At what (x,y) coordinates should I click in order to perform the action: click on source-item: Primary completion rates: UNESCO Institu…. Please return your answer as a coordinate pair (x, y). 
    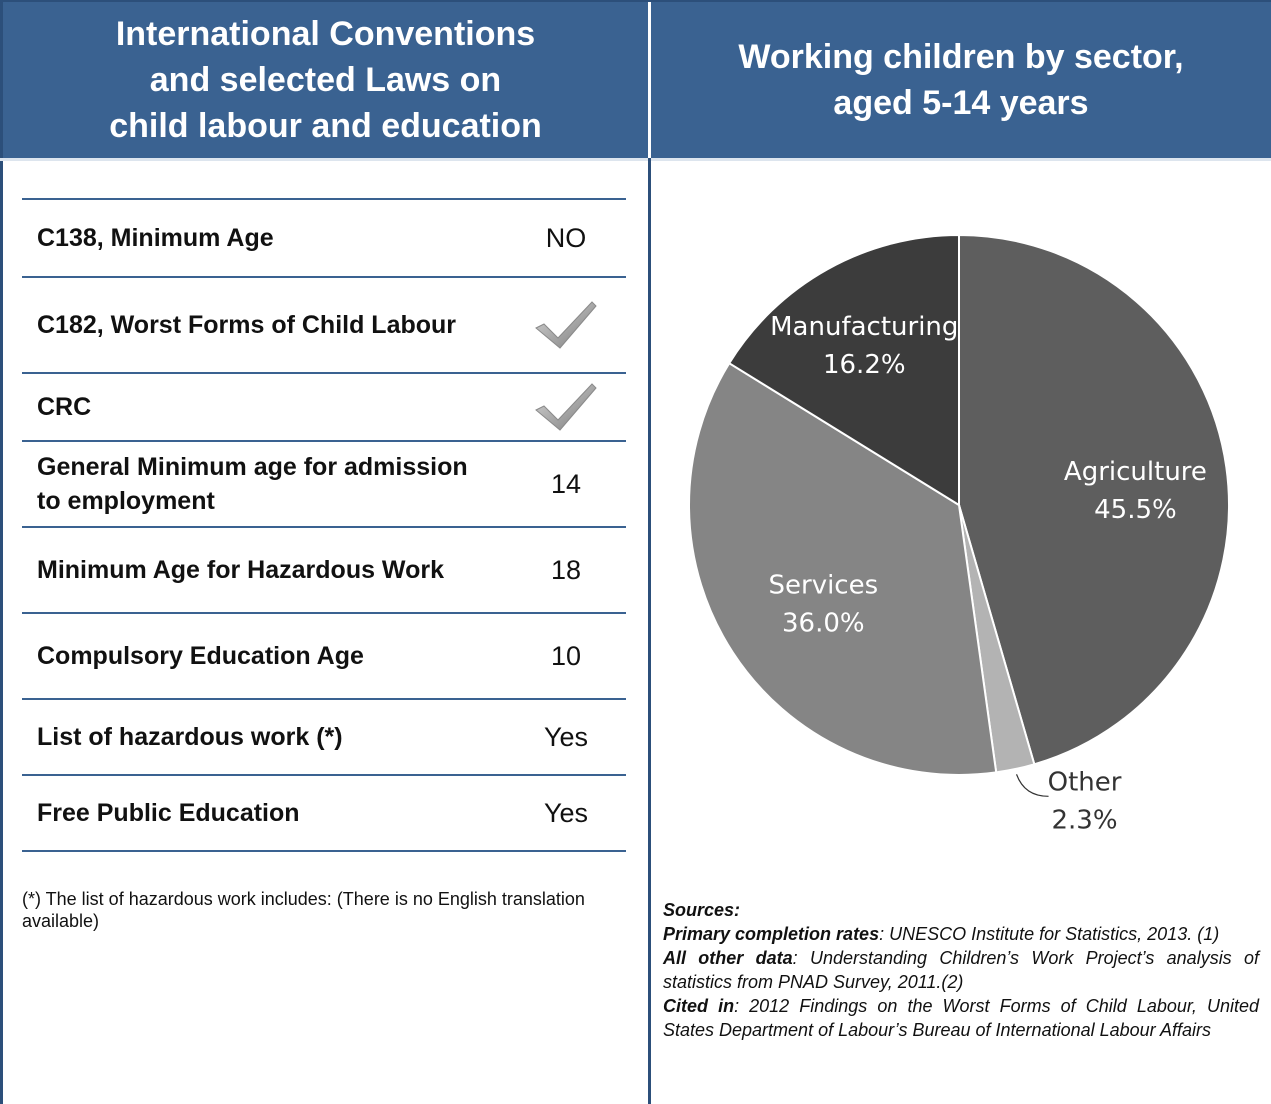
    Looking at the image, I should click on (961, 934).